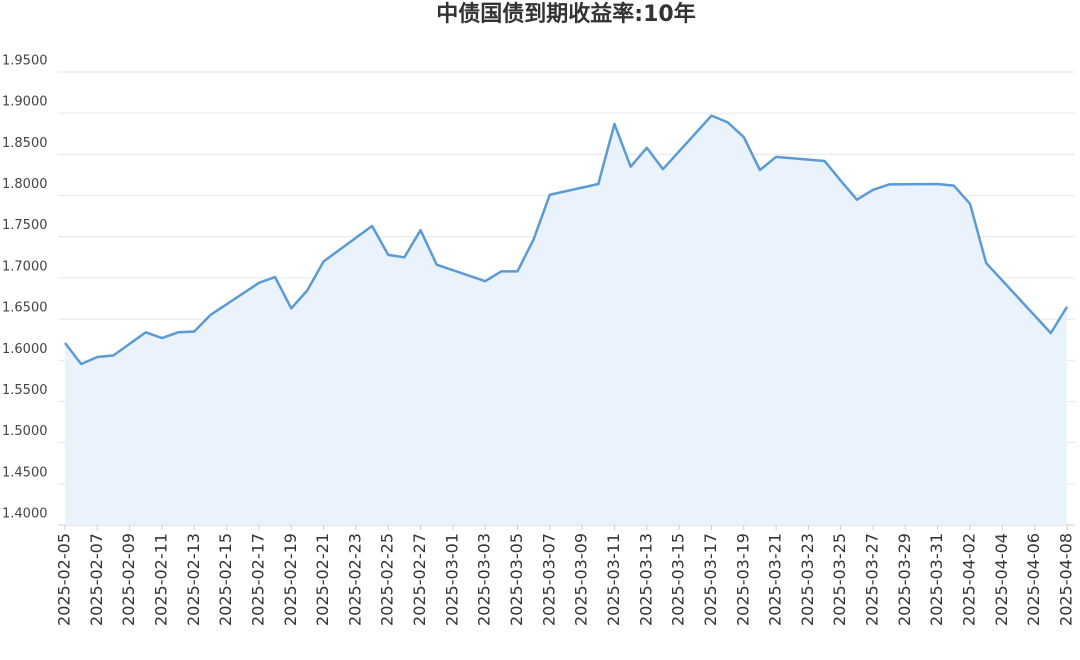 This screenshot has height=660, width=1080. What do you see at coordinates (516, 579) in the screenshot?
I see `x-tick-label: 2025-03-05` at bounding box center [516, 579].